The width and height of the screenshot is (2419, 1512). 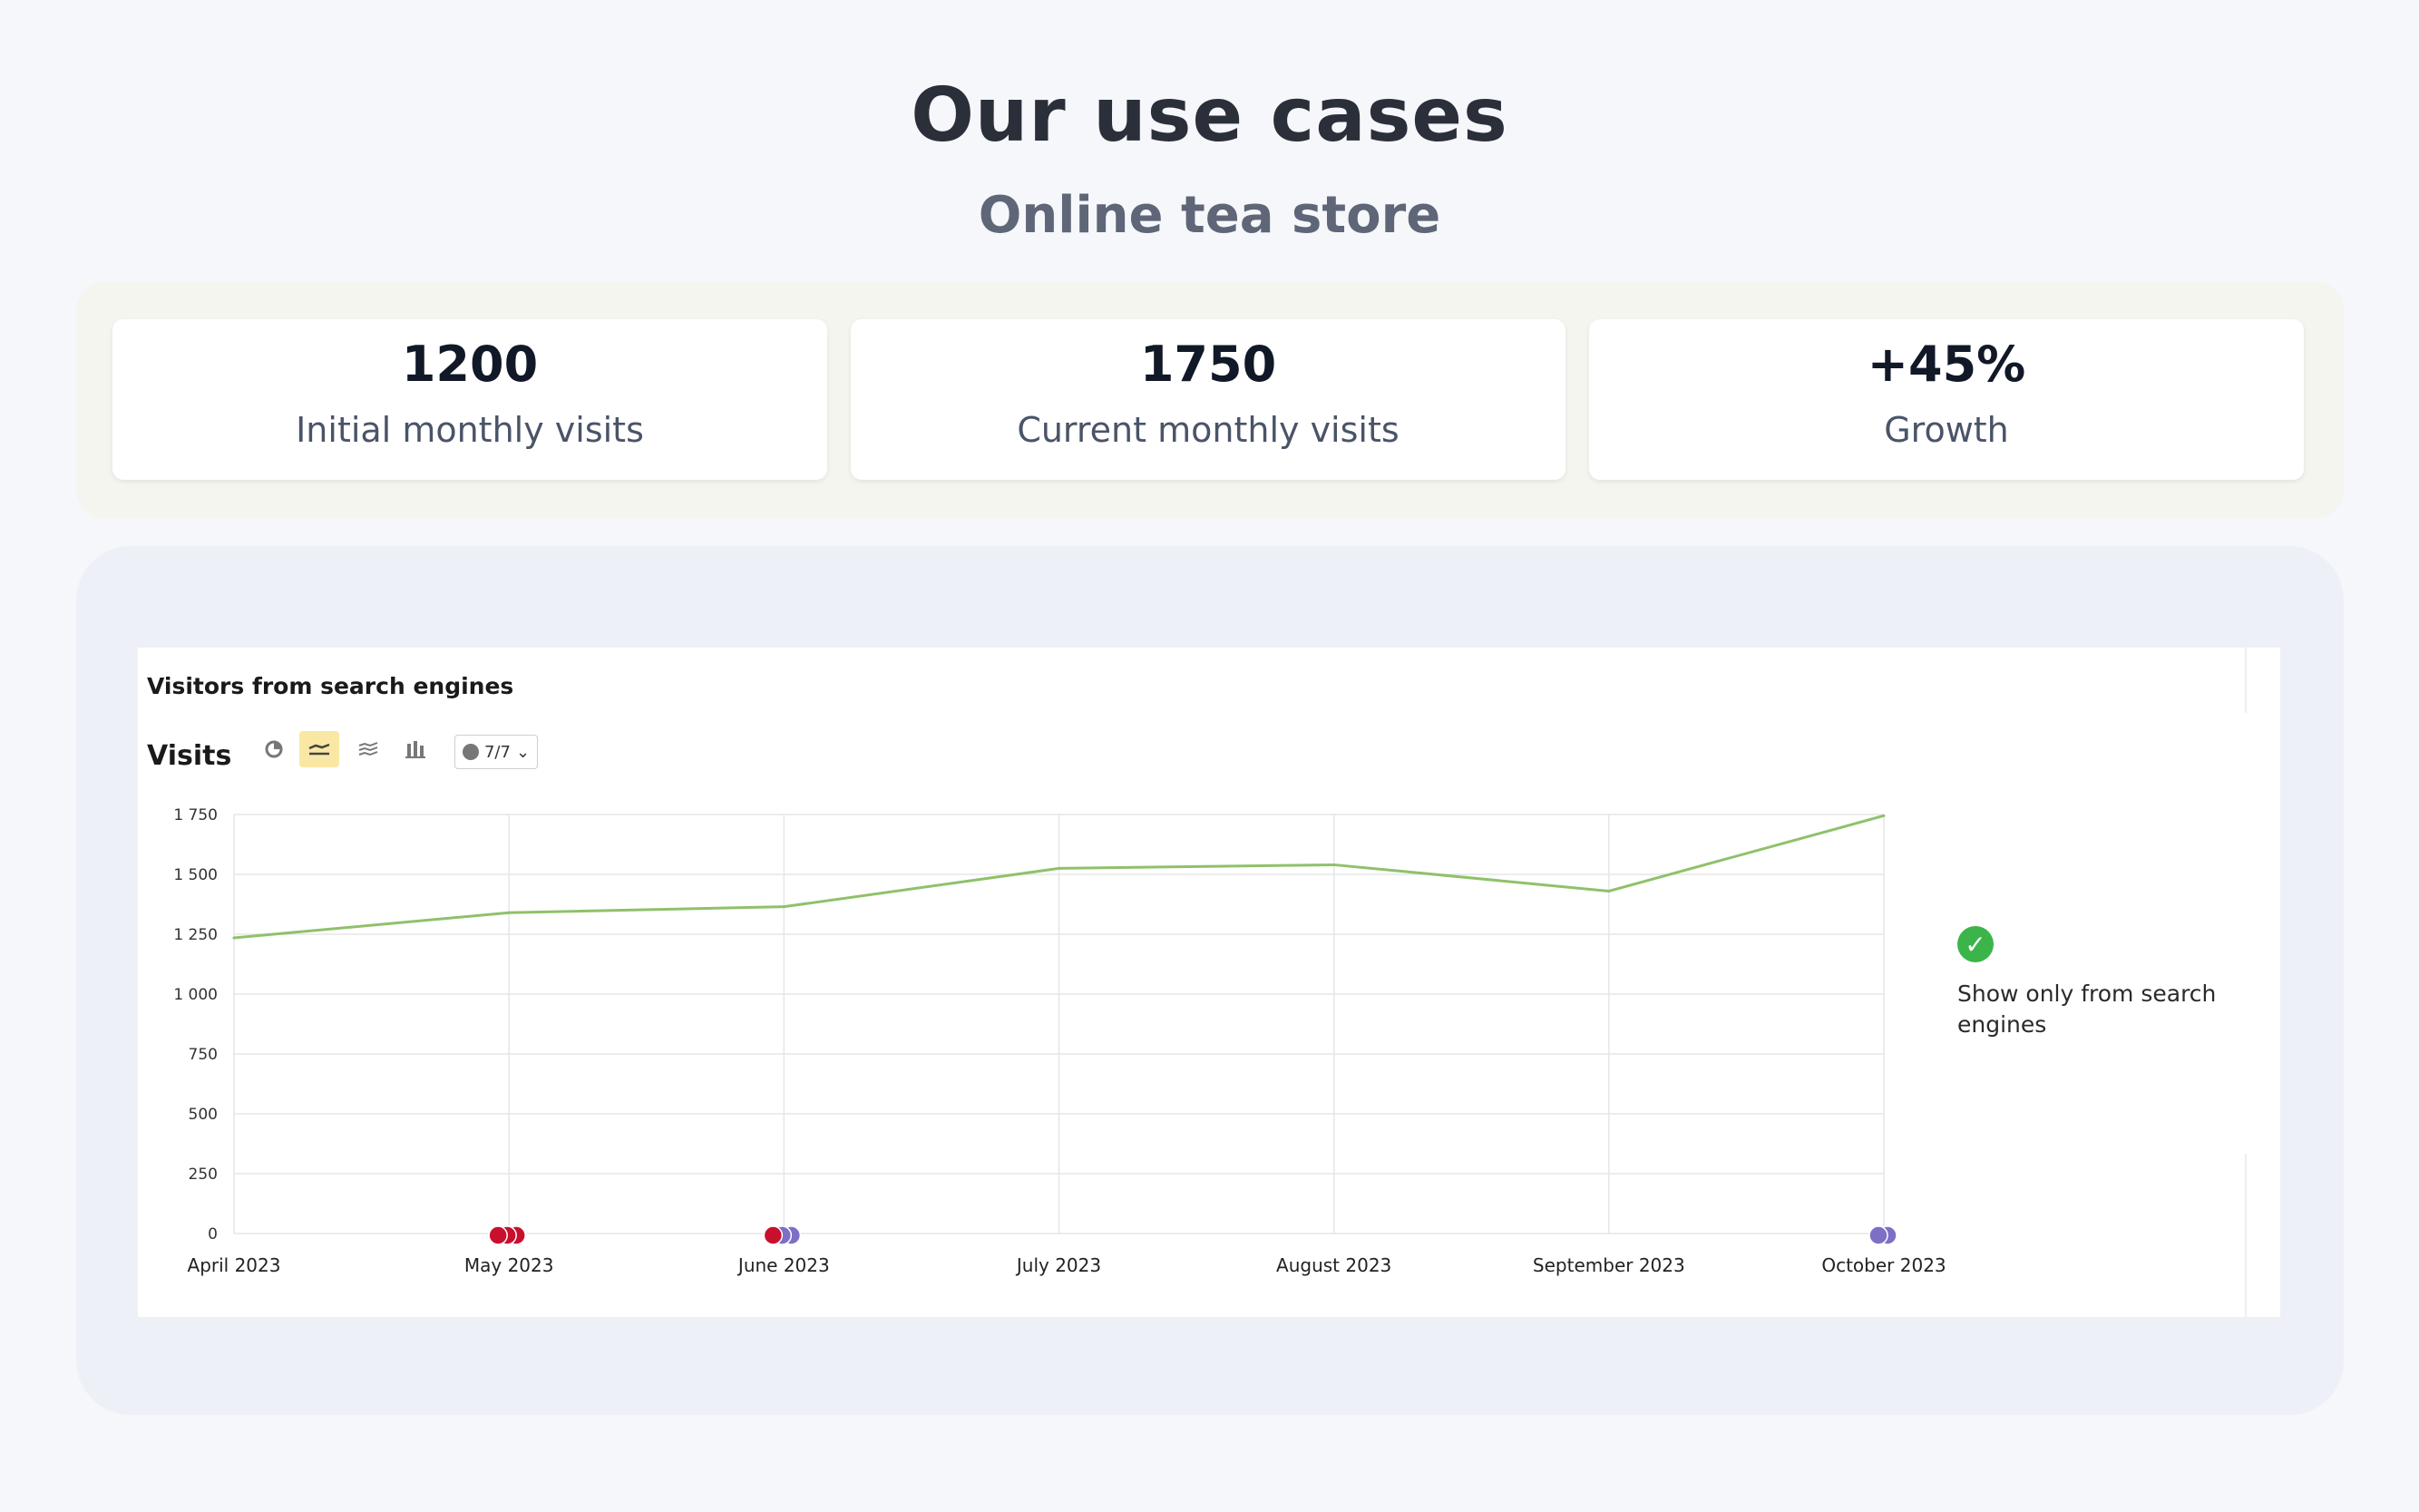 I want to click on series-select: 7/7 ⌄, so click(x=496, y=752).